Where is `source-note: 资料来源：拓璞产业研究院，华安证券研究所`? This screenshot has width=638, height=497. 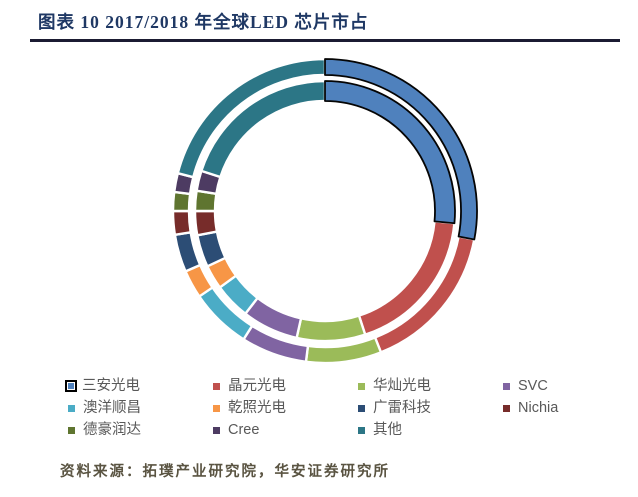 source-note: 资料来源：拓璞产业研究院，华安证券研究所 is located at coordinates (225, 472).